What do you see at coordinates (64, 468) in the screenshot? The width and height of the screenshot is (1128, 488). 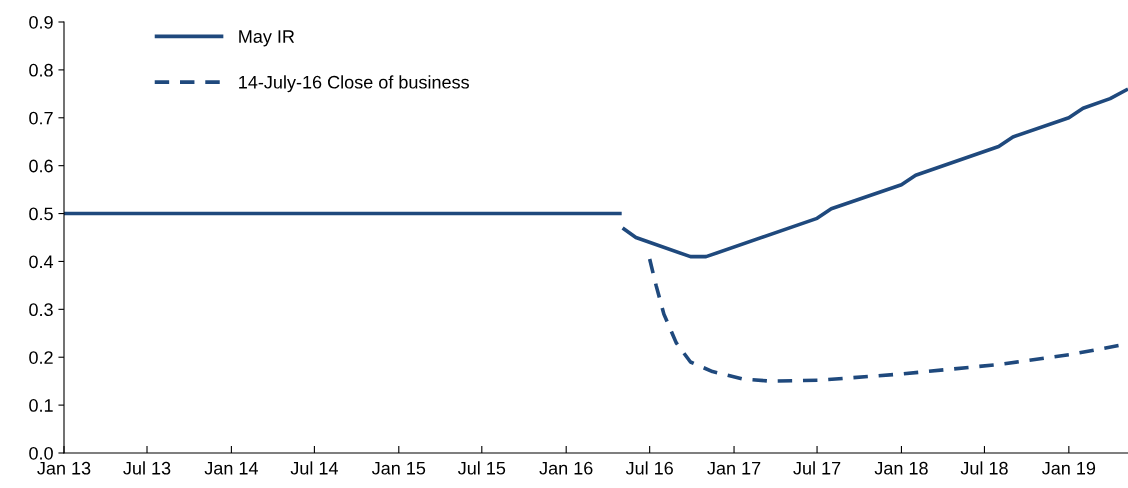 I see `x-tick-label: Jan 13` at bounding box center [64, 468].